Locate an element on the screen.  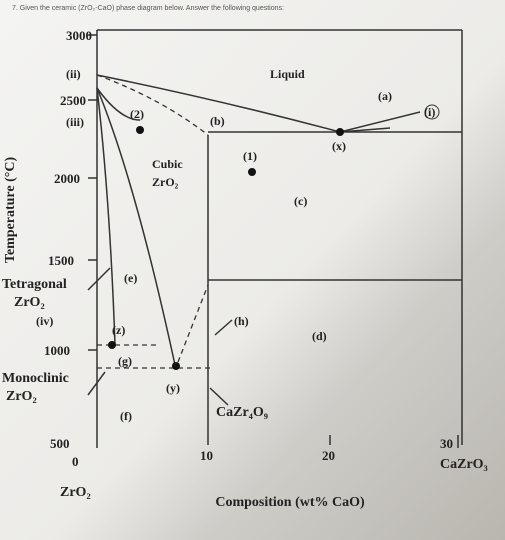
phase-label: Monoclinic is located at coordinates (35, 378).